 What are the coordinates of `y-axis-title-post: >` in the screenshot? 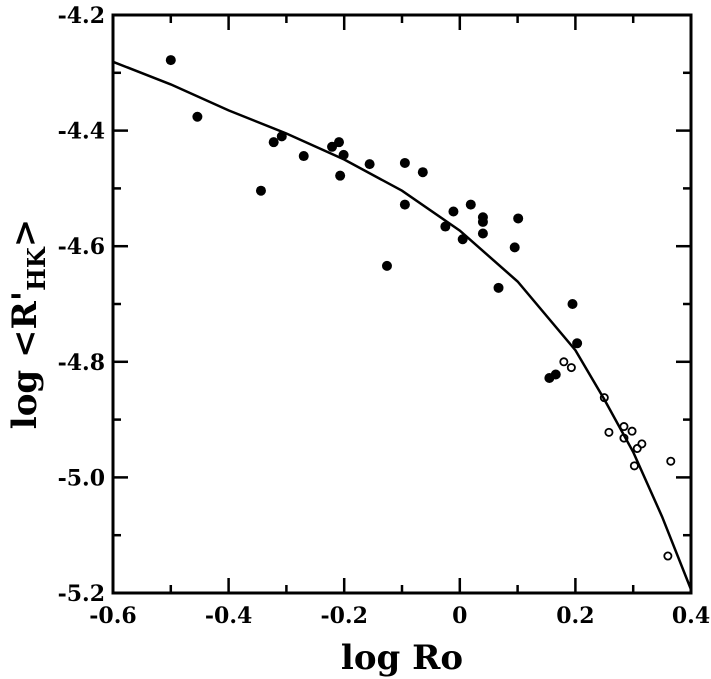 It's located at (25, 233).